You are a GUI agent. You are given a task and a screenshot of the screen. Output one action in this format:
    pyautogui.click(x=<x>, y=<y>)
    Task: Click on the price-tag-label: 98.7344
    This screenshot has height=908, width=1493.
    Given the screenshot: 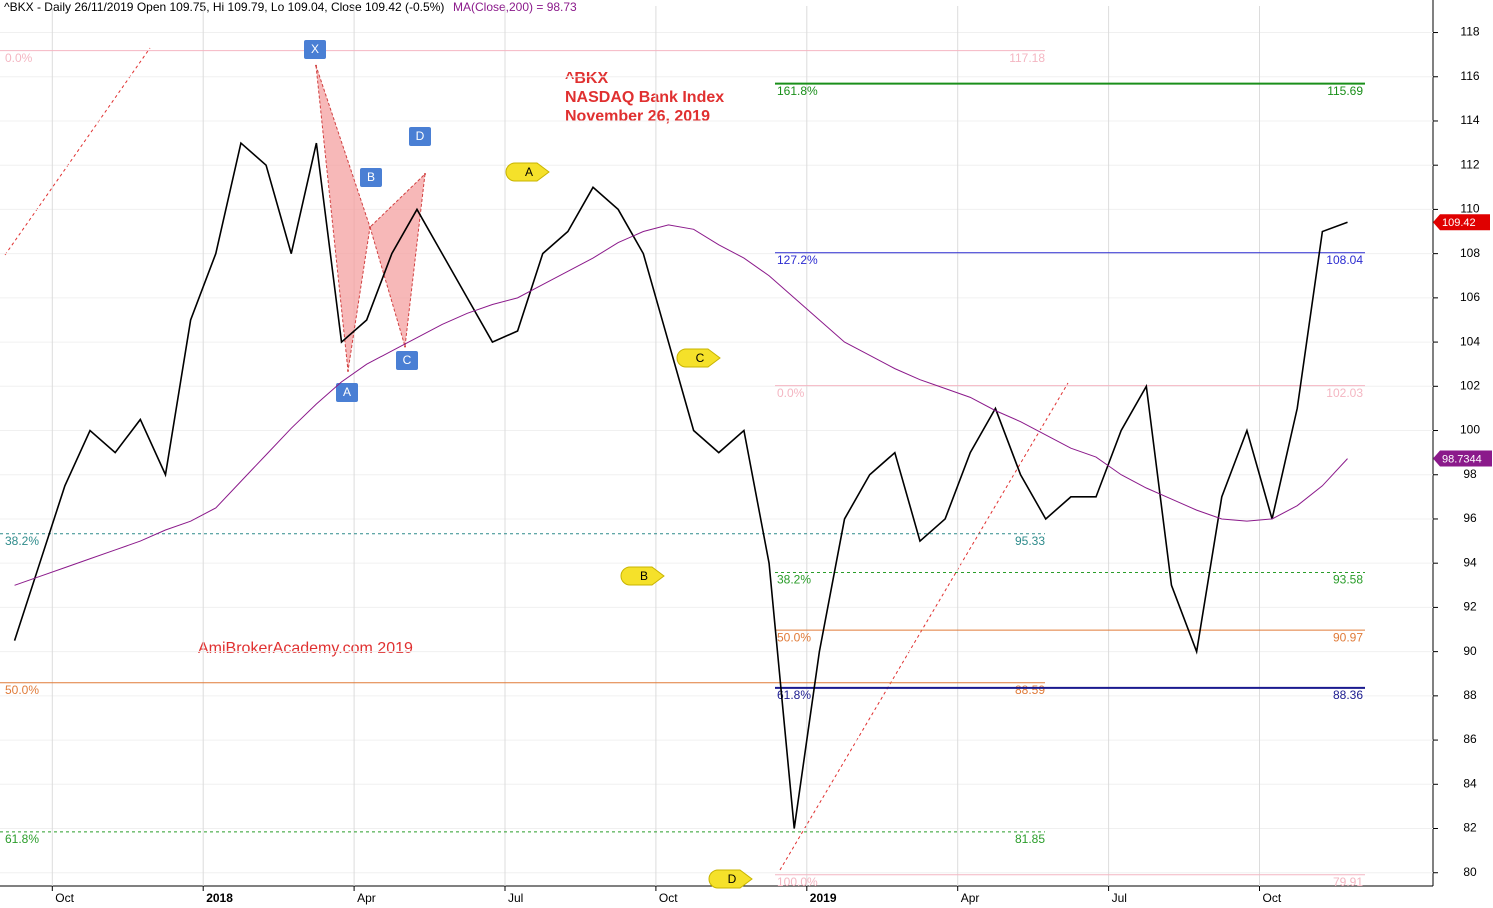 What is the action you would take?
    pyautogui.click(x=1462, y=459)
    